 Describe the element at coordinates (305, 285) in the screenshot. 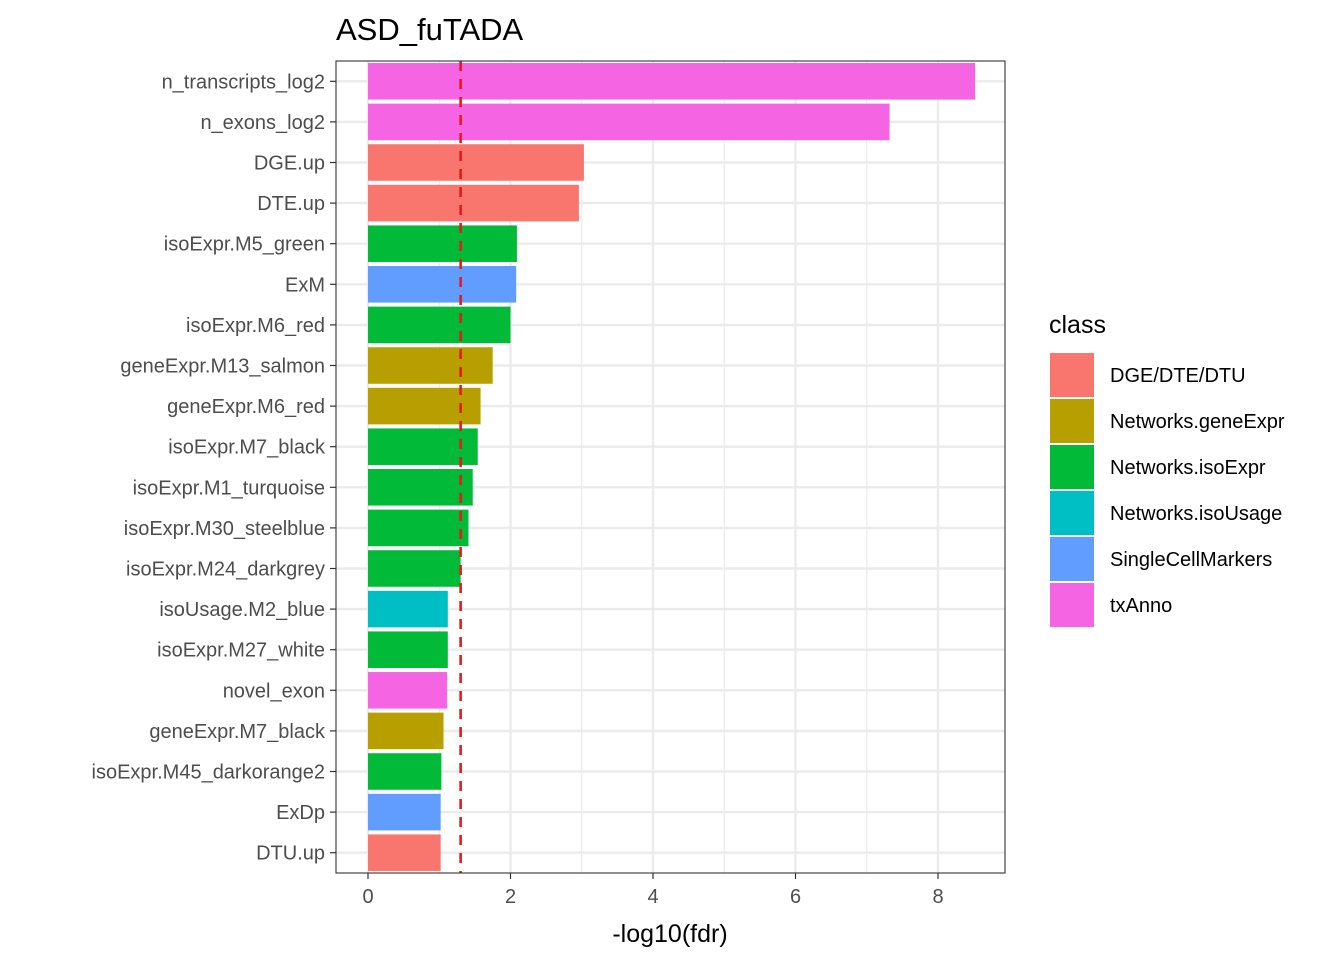

I see `y-tick-label: ExM` at that location.